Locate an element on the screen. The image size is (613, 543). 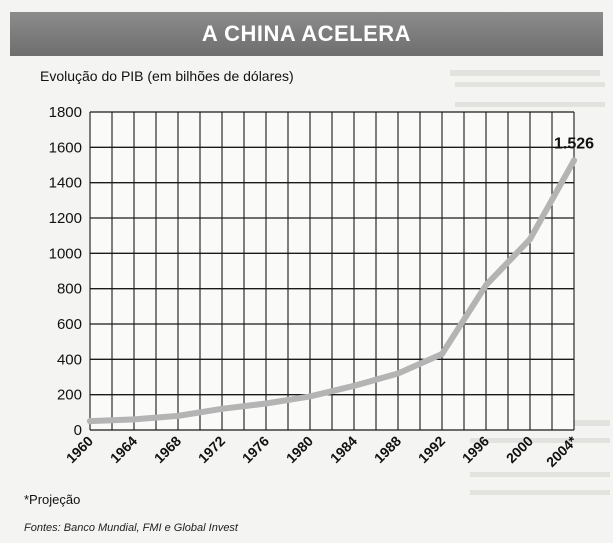
x-tick-label: 1972 is located at coordinates (211, 449).